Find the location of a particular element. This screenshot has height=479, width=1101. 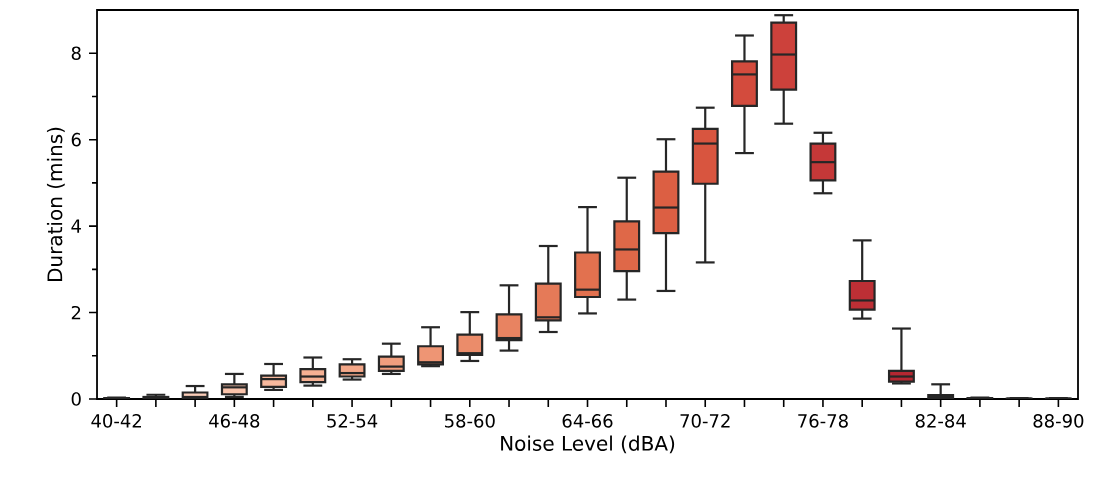

x-tick-label: 82-84 is located at coordinates (940, 421).